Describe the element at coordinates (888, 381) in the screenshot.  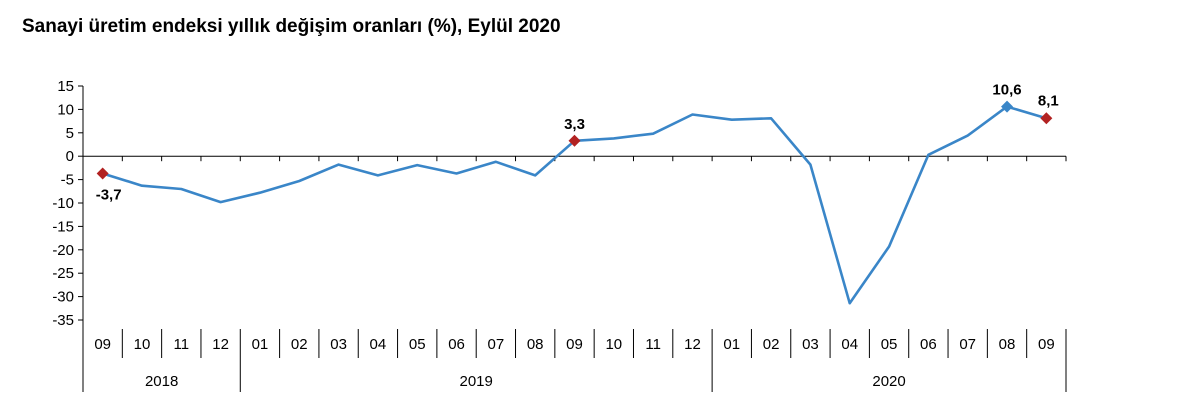
I see `year-label: 2020` at that location.